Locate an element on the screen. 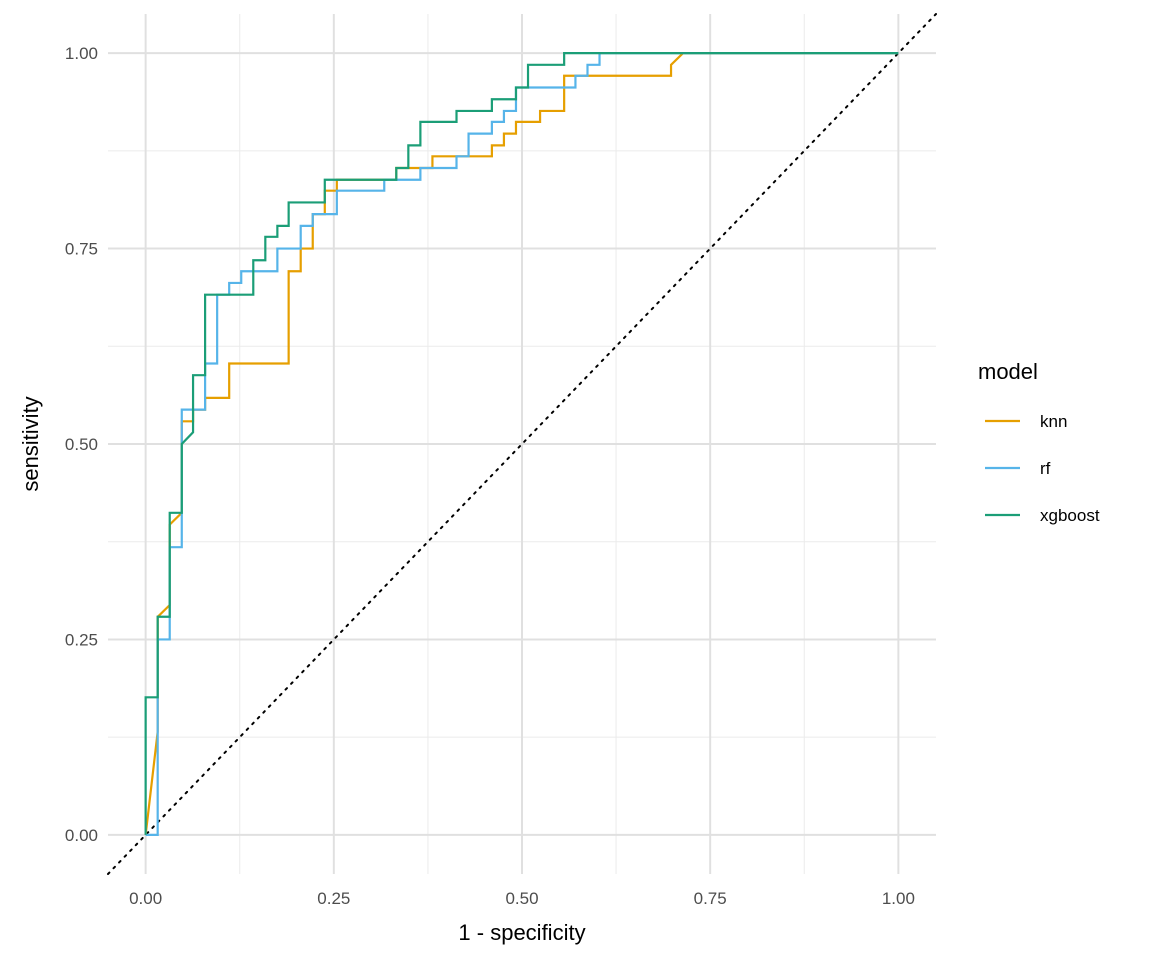 Image resolution: width=1152 pixels, height=960 pixels. y-tick-label: 0.25 is located at coordinates (81, 639).